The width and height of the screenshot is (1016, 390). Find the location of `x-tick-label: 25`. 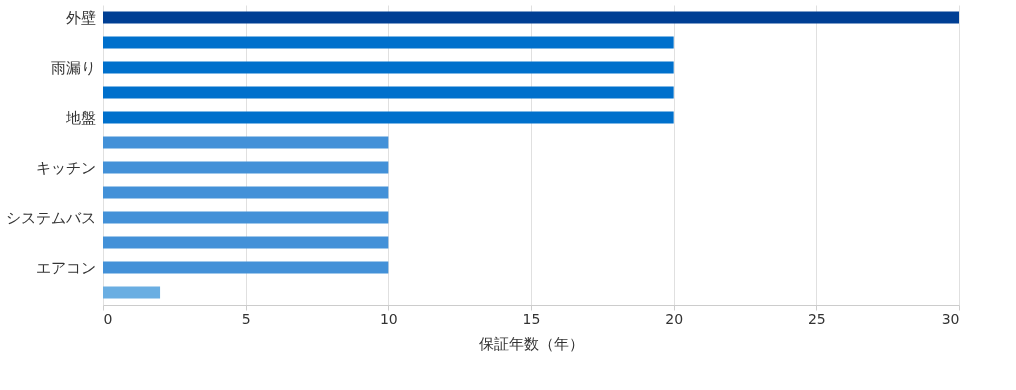

x-tick-label: 25 is located at coordinates (816, 318).